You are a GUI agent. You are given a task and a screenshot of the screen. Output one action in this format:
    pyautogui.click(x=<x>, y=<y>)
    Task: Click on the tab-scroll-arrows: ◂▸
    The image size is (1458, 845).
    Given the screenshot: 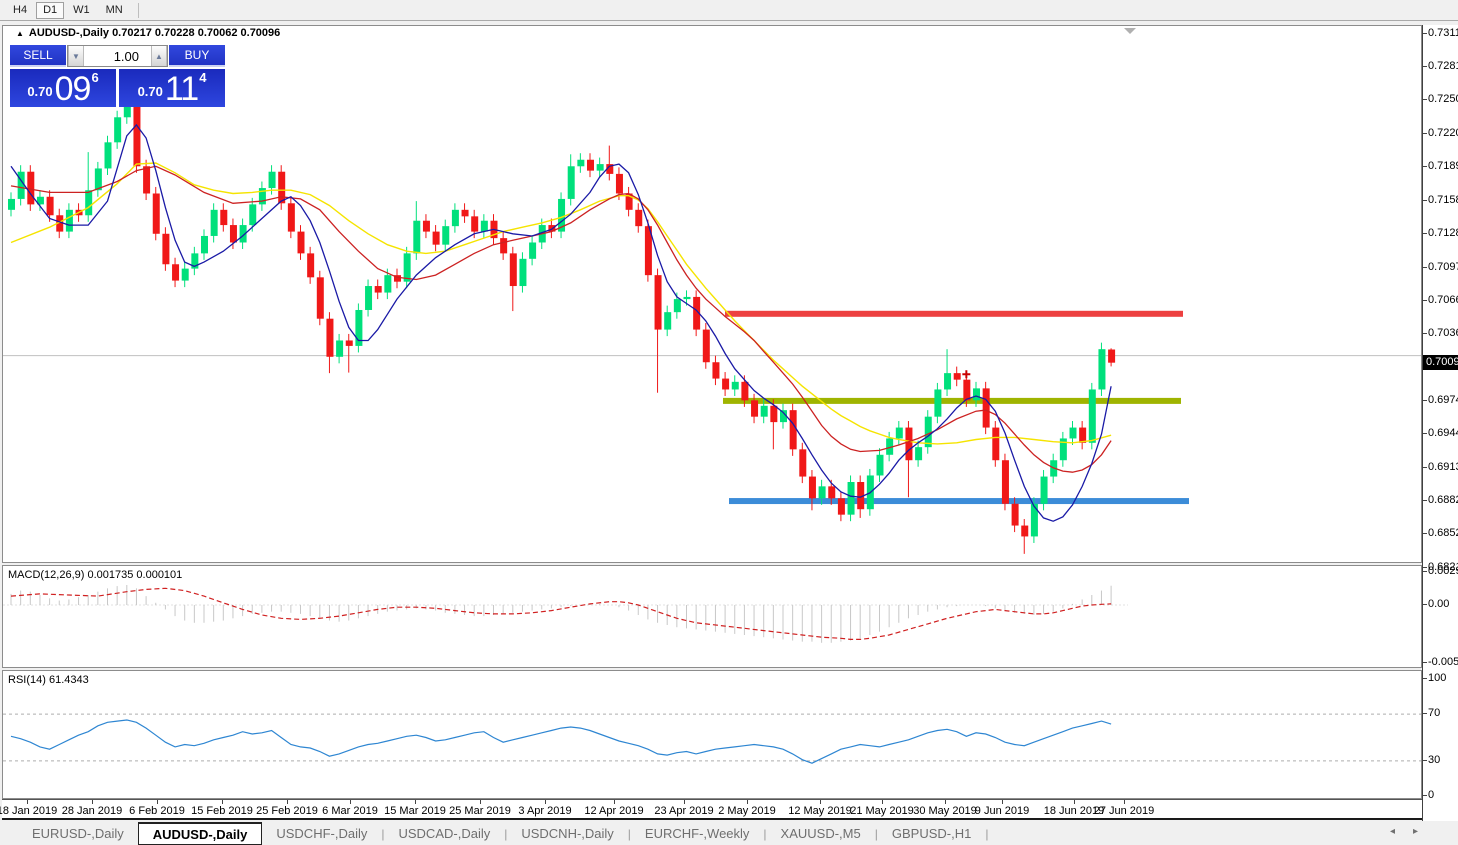 What is the action you would take?
    pyautogui.click(x=1413, y=831)
    